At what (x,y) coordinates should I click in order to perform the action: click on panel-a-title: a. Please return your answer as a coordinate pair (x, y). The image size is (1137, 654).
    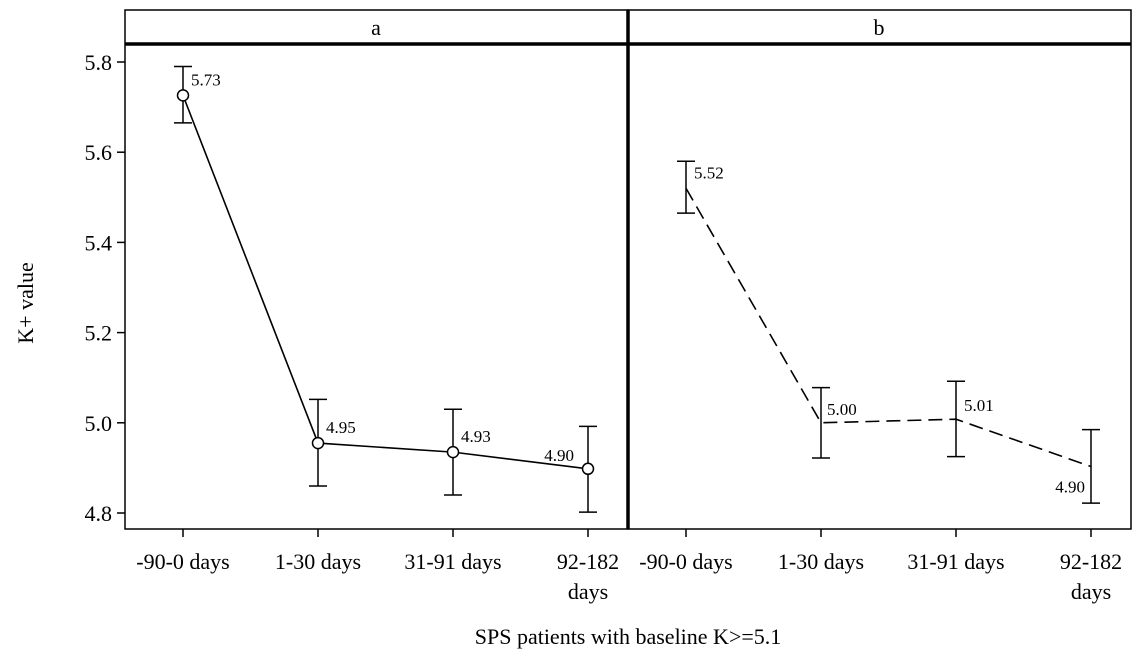
    Looking at the image, I should click on (376, 27).